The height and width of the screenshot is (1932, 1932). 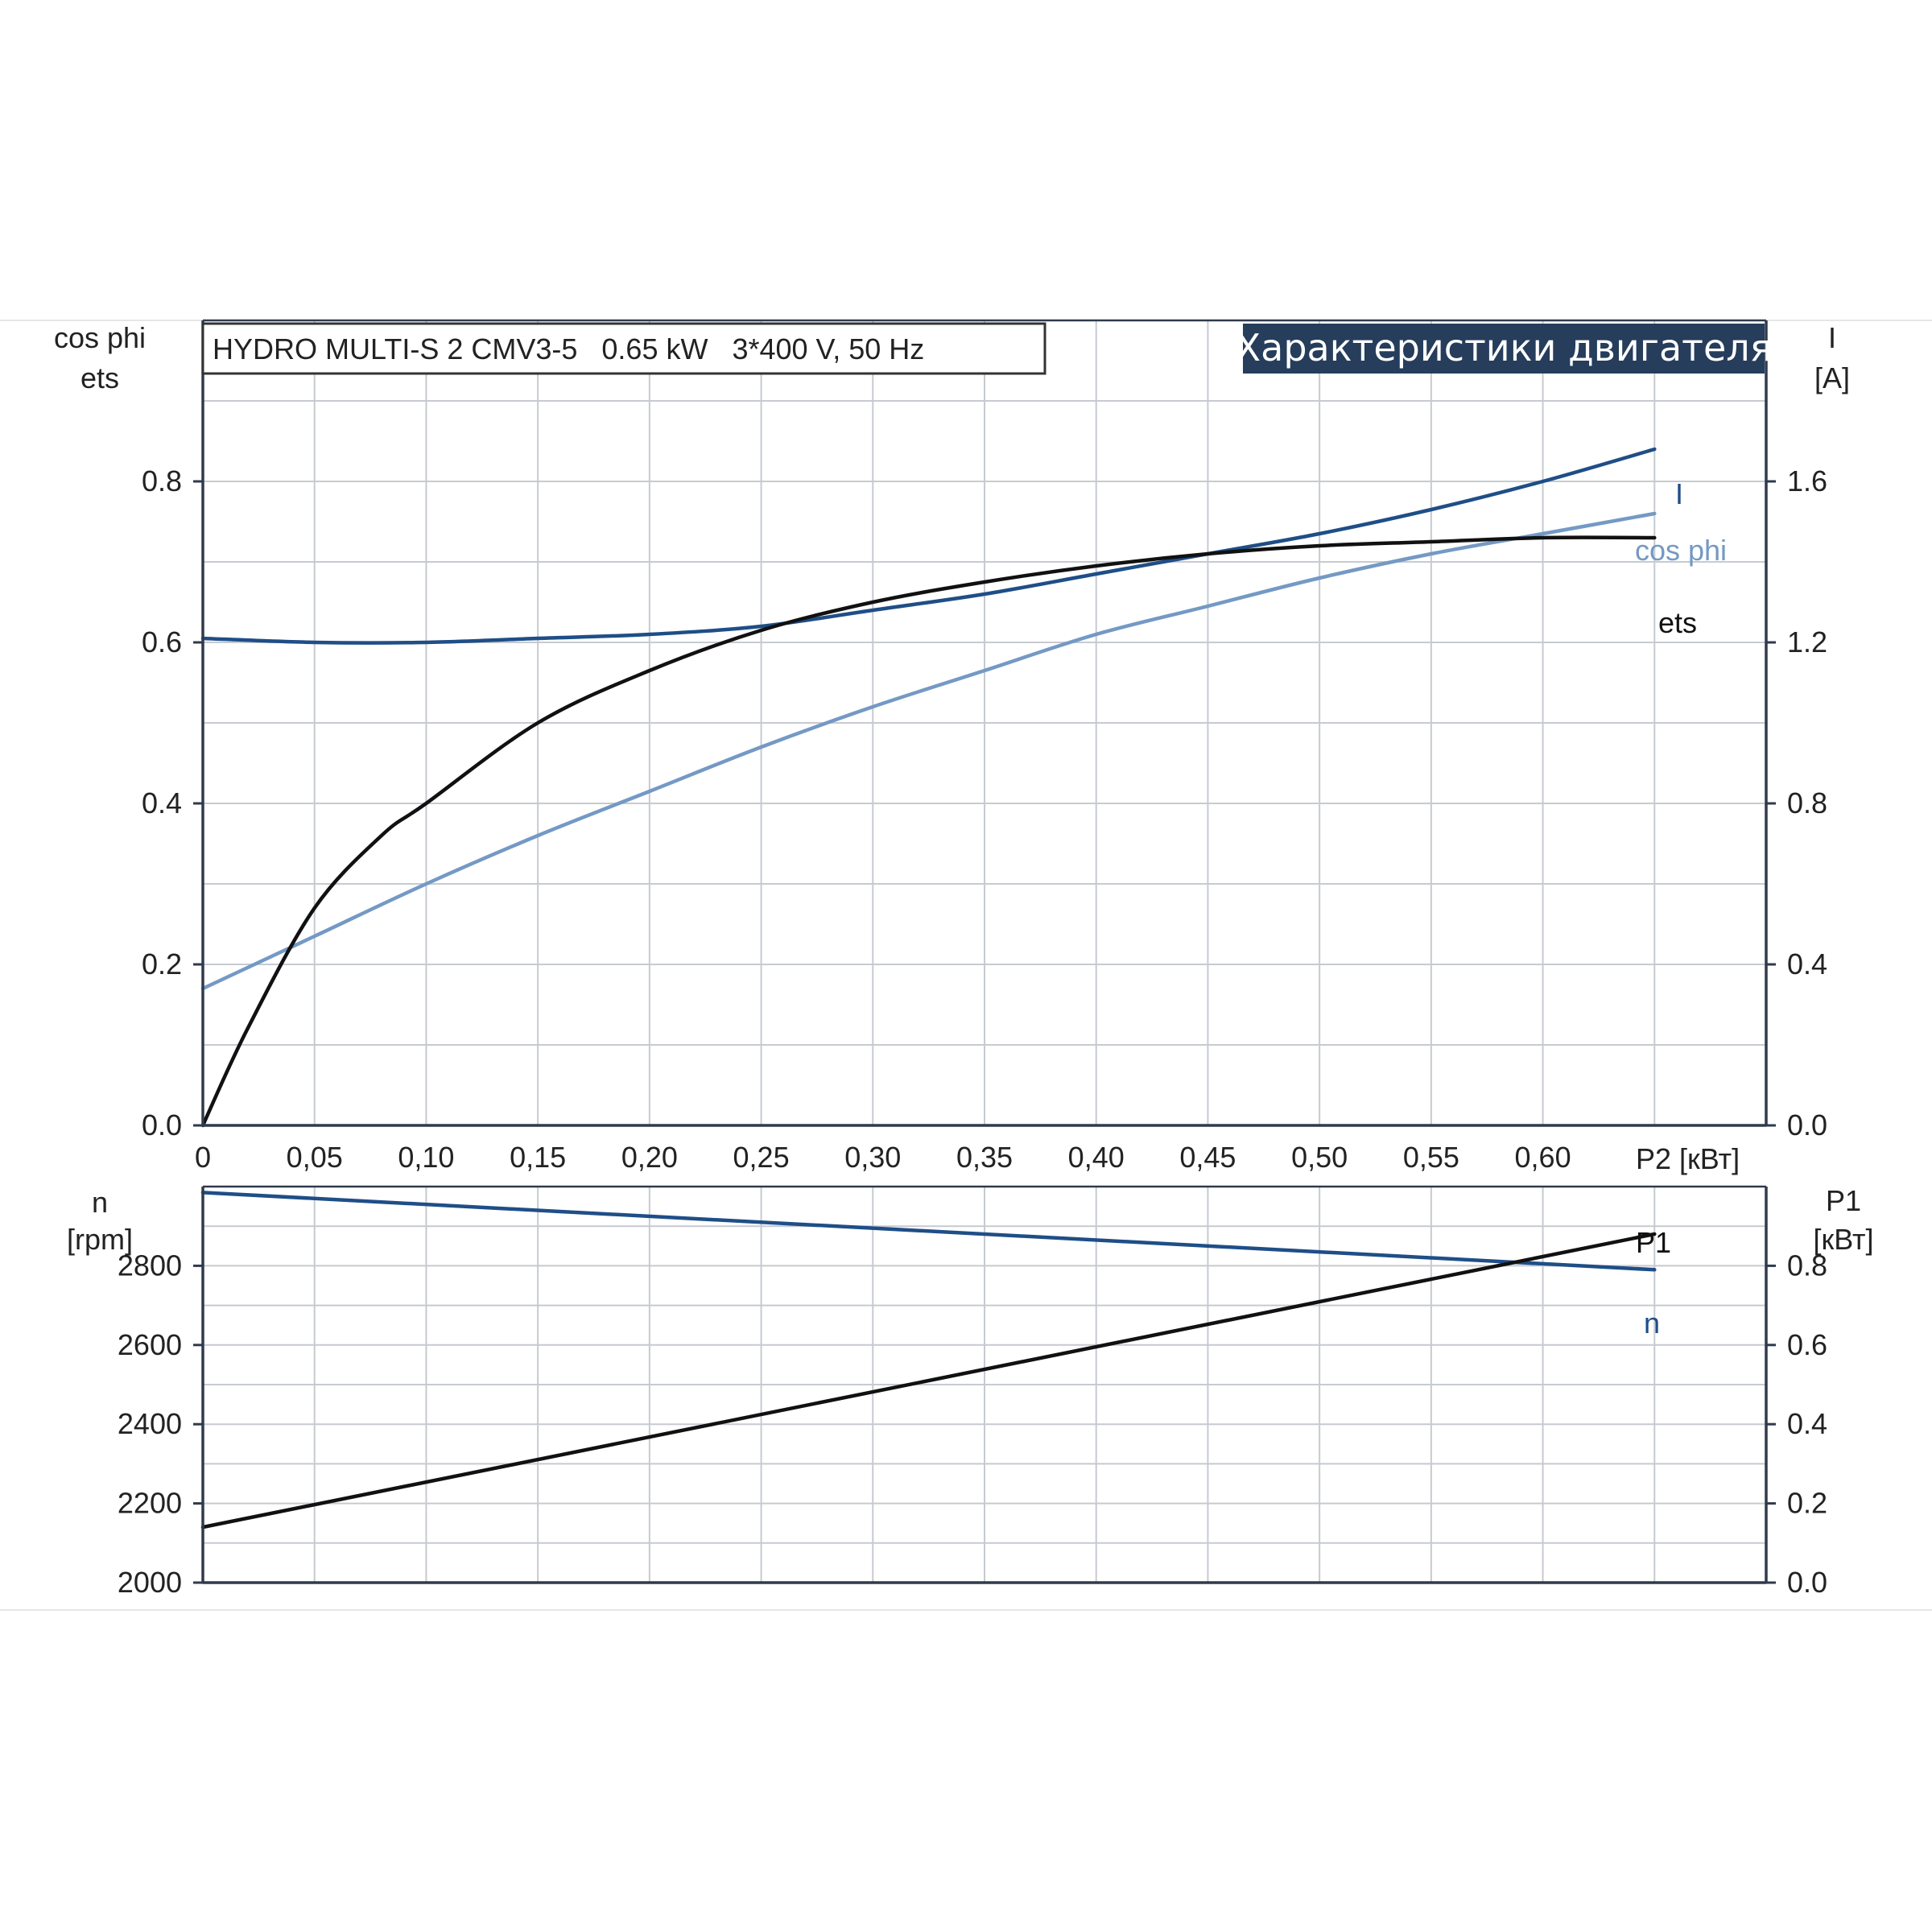 I want to click on x-tick-label: 0,10, so click(x=426, y=1157).